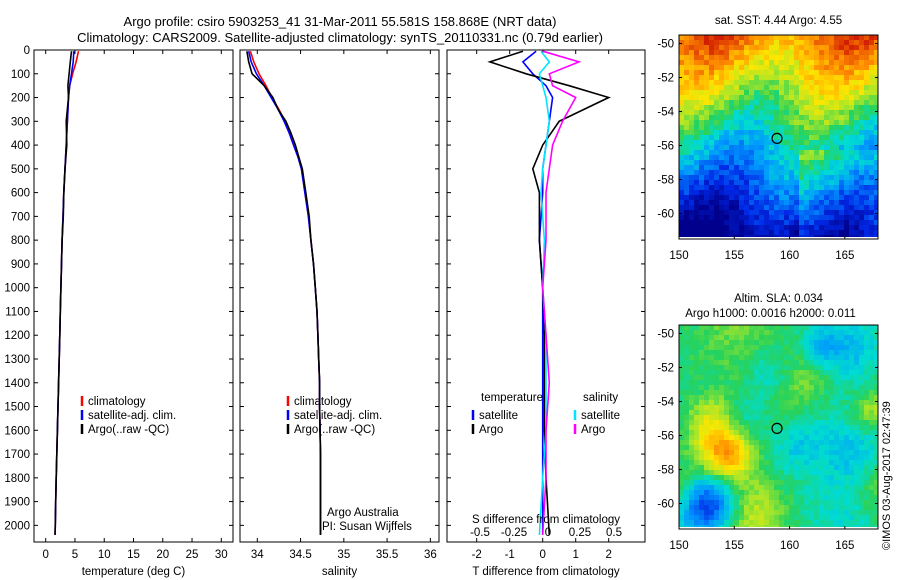  What do you see at coordinates (614, 533) in the screenshot?
I see `top-tick-label: 0.5` at bounding box center [614, 533].